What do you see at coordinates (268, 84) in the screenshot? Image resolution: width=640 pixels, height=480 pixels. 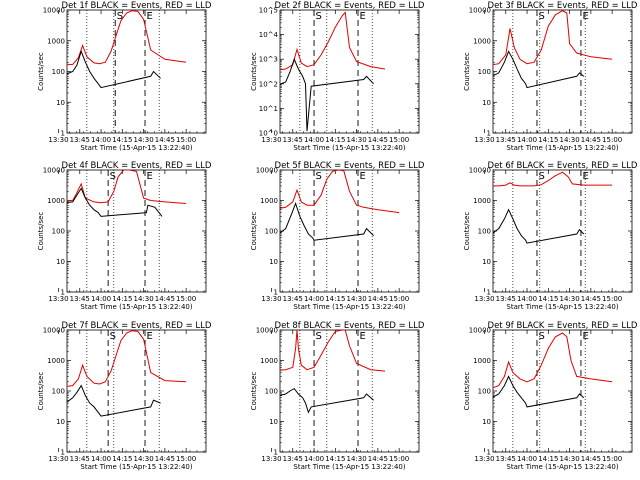 I see `y-tick-label: 10^2` at bounding box center [268, 84].